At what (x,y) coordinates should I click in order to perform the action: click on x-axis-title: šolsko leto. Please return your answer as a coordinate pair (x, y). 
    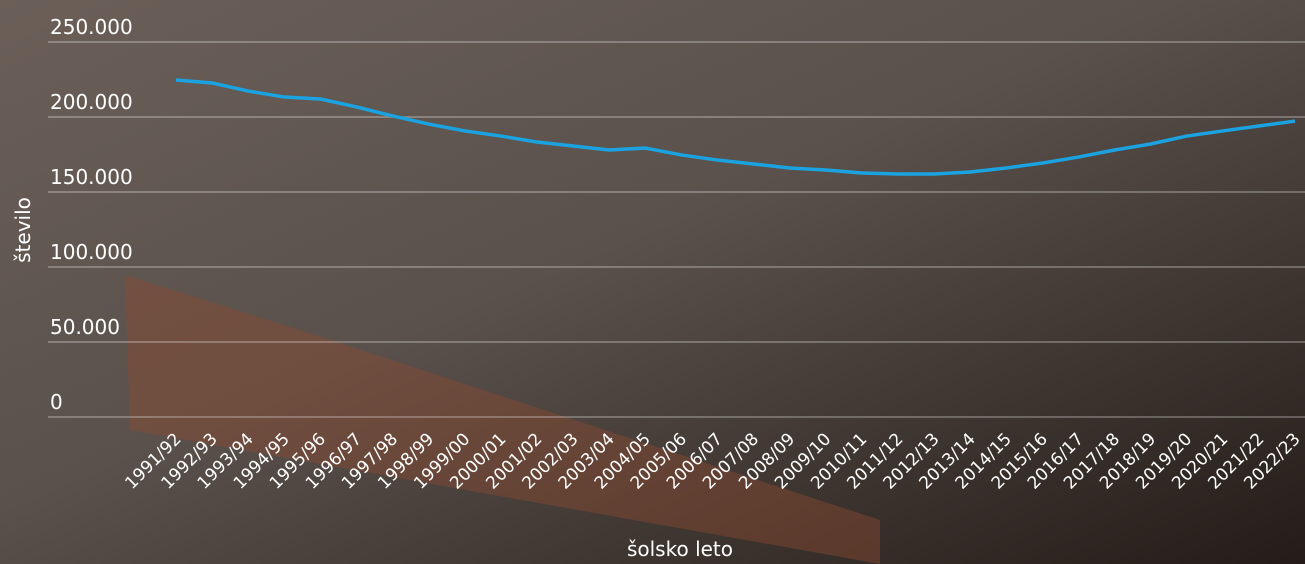
    Looking at the image, I should click on (680, 549).